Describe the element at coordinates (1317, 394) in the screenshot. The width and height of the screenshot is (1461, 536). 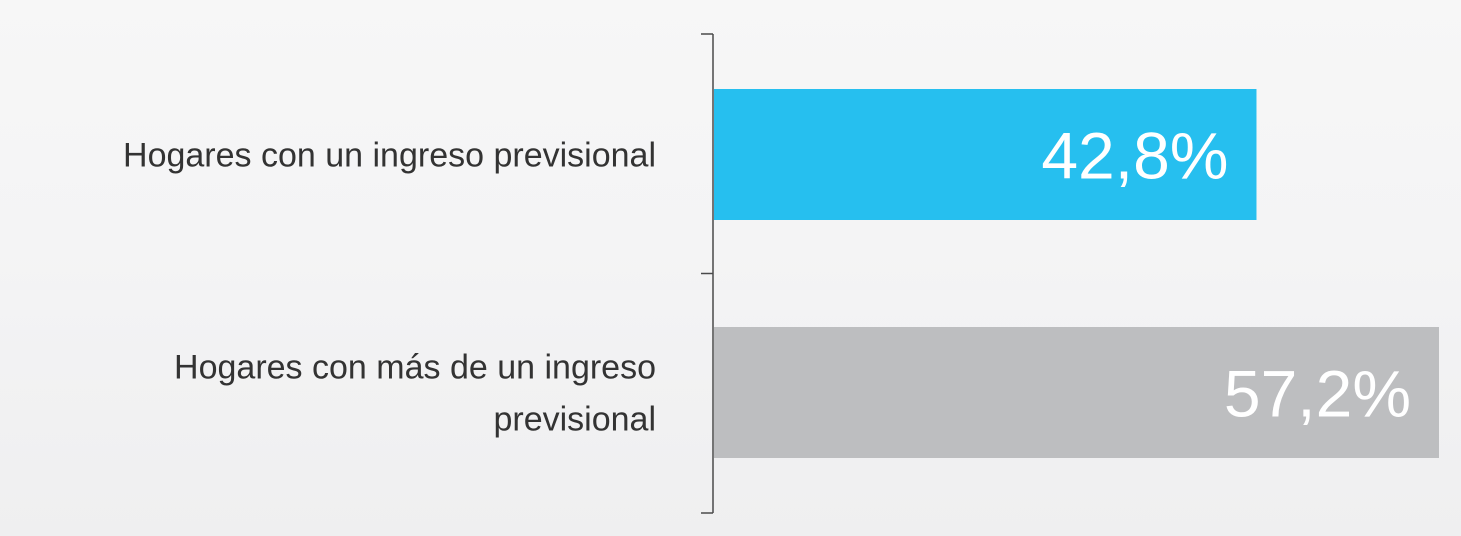
I see `value-label-2: 57,2%` at that location.